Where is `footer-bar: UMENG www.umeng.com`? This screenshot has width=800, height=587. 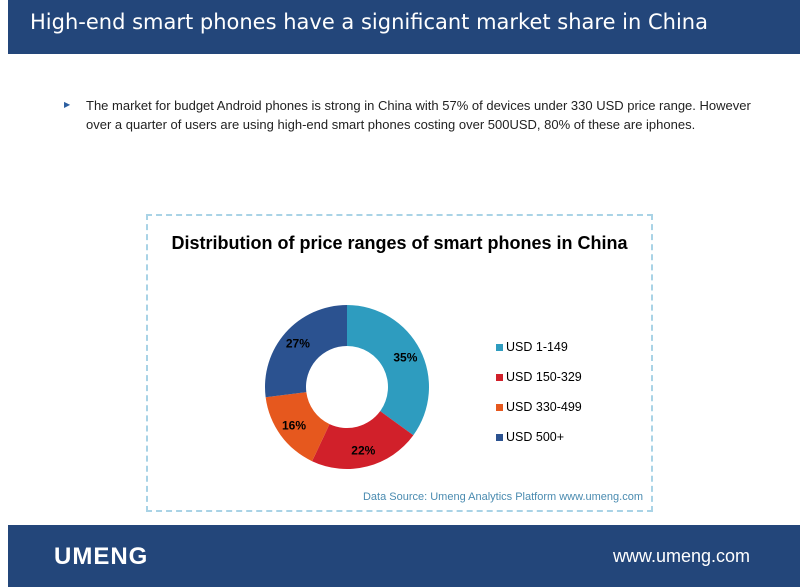 footer-bar: UMENG www.umeng.com is located at coordinates (404, 556).